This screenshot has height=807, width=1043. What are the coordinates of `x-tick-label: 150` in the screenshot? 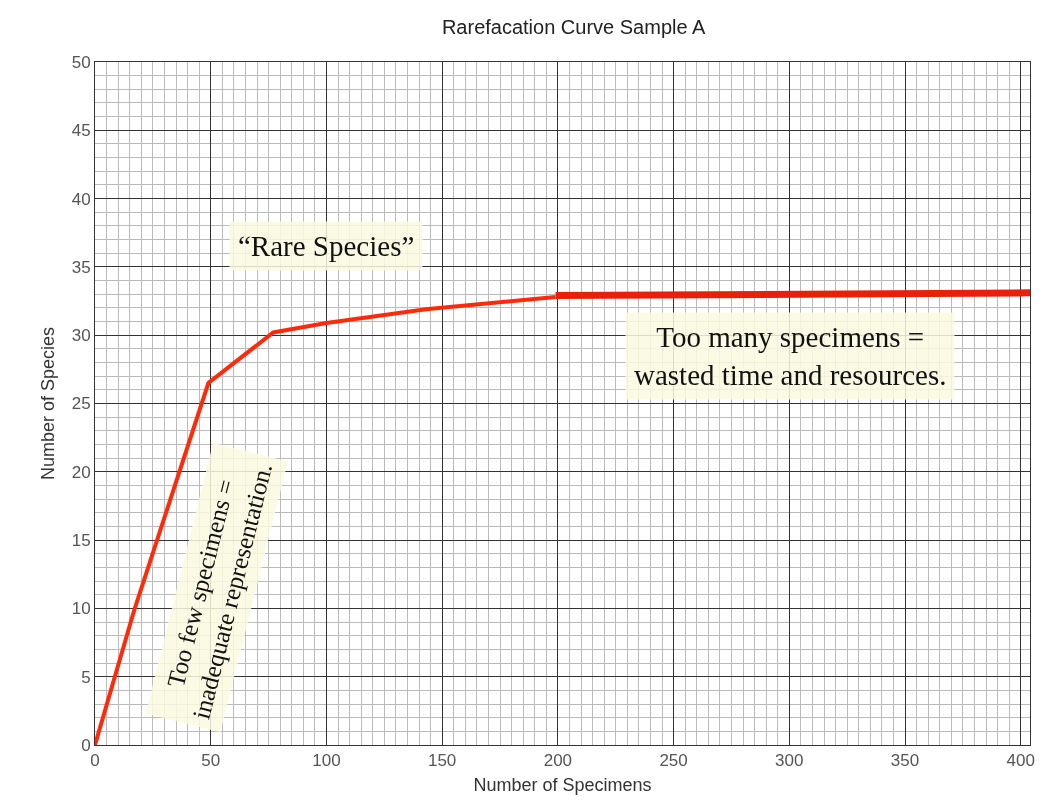 It's located at (442, 761).